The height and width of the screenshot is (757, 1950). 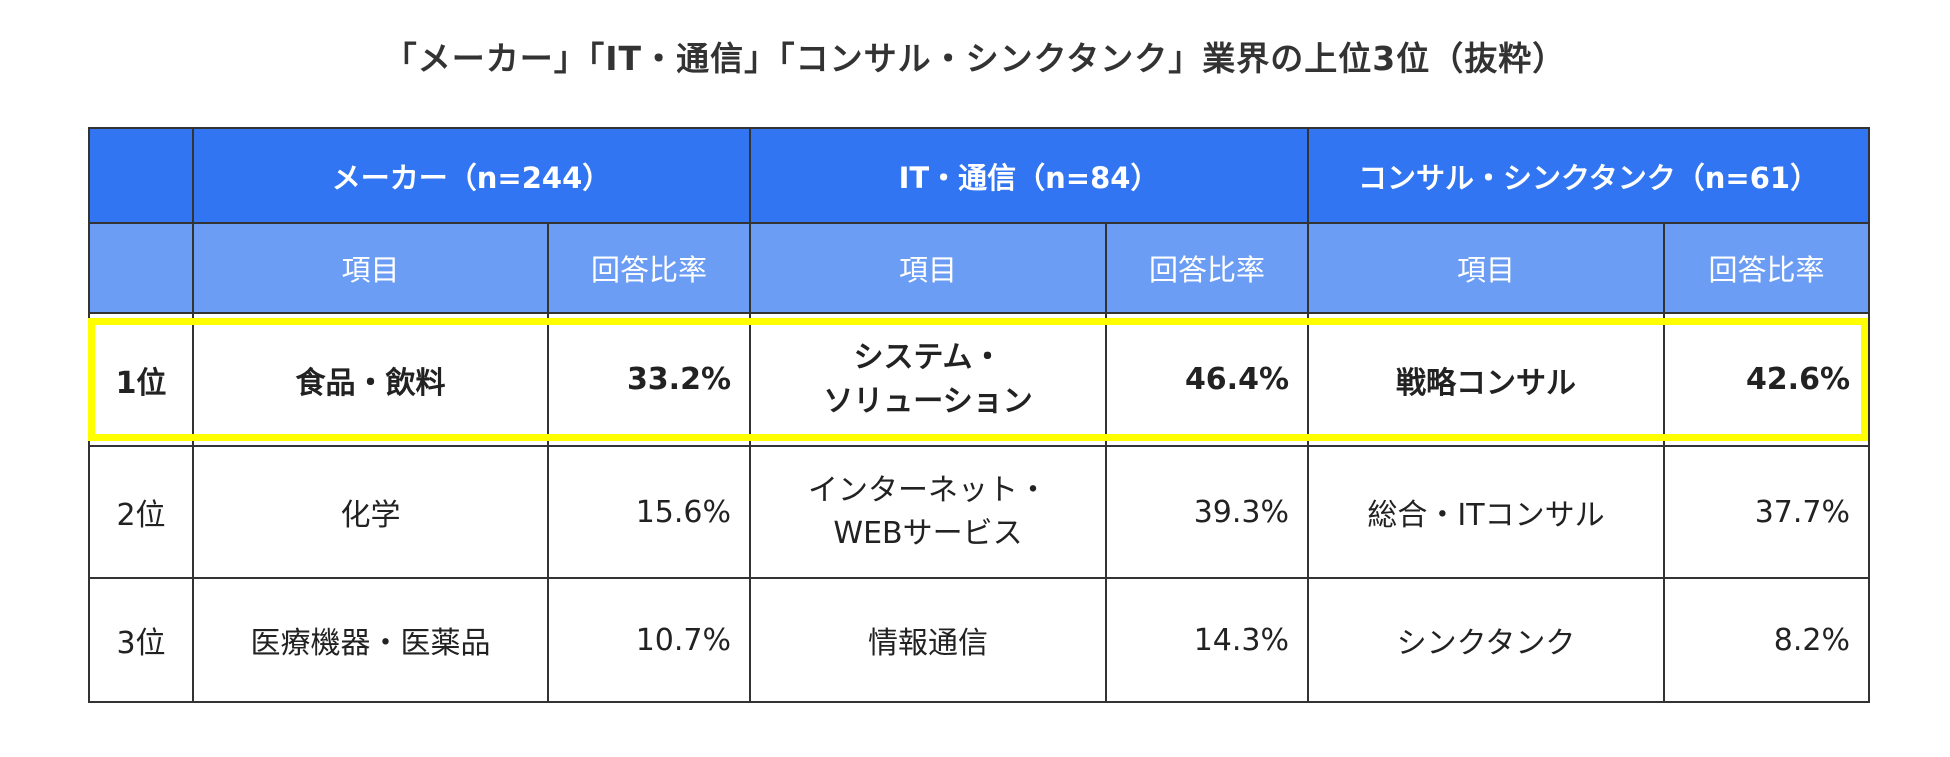 I want to click on header-corner-cell, so click(x=141, y=175).